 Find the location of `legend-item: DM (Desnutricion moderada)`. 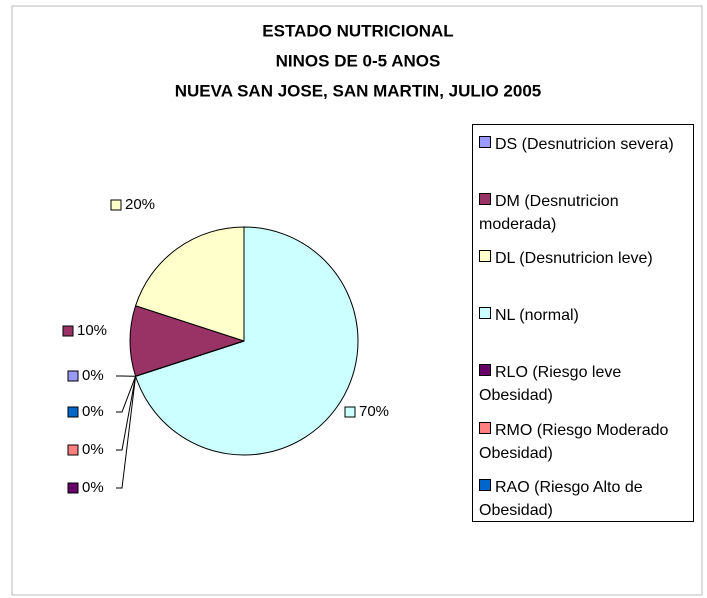

legend-item: DM (Desnutricion moderada) is located at coordinates (583, 213).